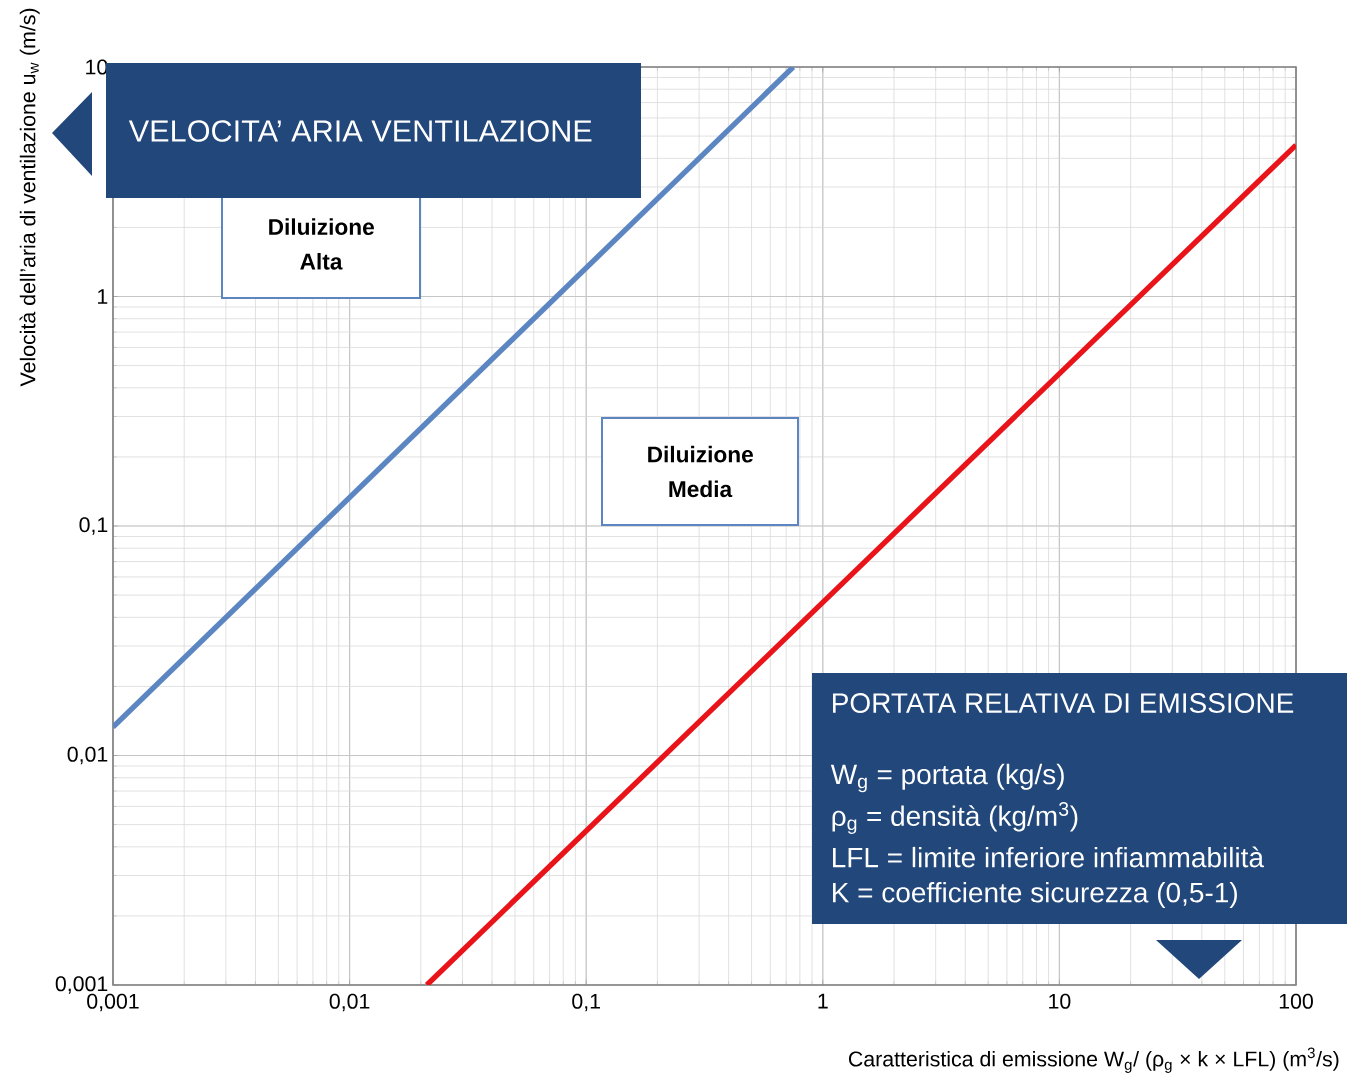 The image size is (1349, 1075). Describe the element at coordinates (1296, 1001) in the screenshot. I see `x-tick-label: 100` at that location.